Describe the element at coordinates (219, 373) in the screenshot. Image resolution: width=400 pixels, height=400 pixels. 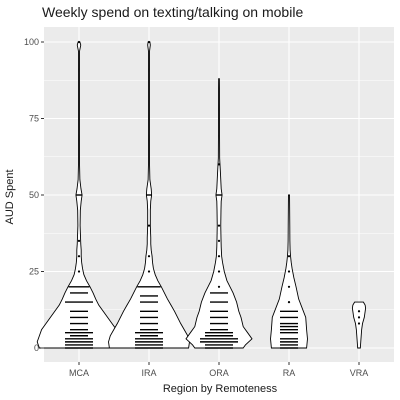
I see `x-tick-label-ora: ORA` at that location.